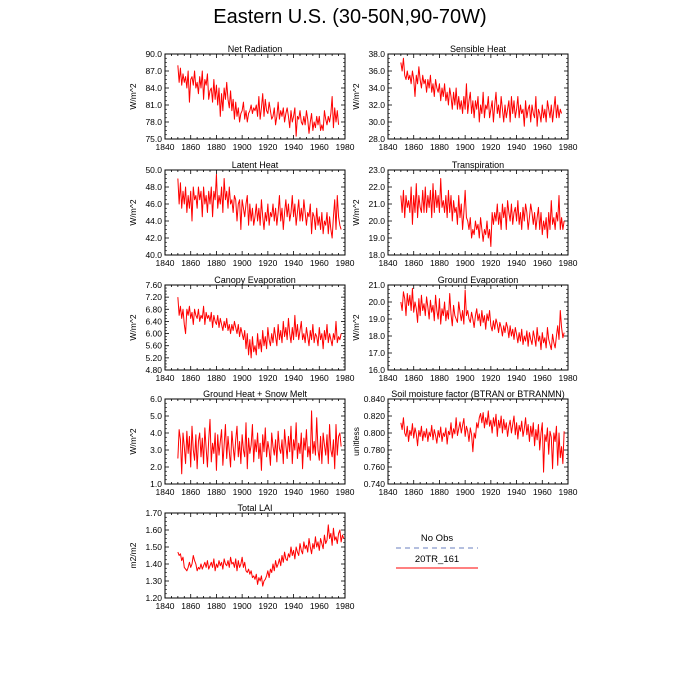 The height and width of the screenshot is (700, 700). Describe the element at coordinates (267, 263) in the screenshot. I see `panel-latent-heat-xtick-label: 1920` at that location.